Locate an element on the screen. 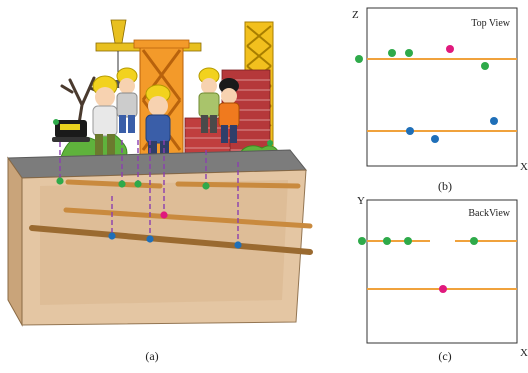  panel-c-back-view: Y X BackView (c) is located at coordinates (442, 279).